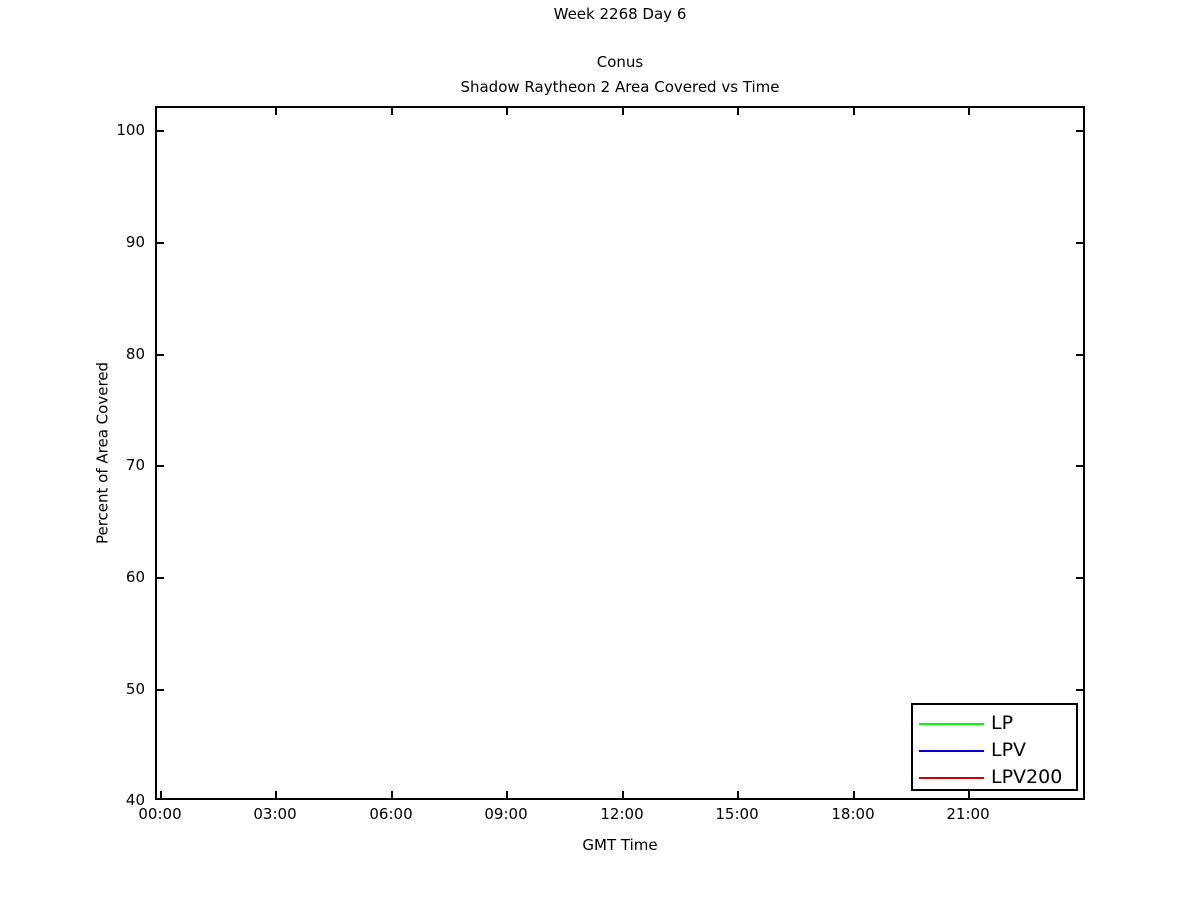 This screenshot has width=1200, height=900. I want to click on xtick-label-1800: 18:00, so click(853, 814).